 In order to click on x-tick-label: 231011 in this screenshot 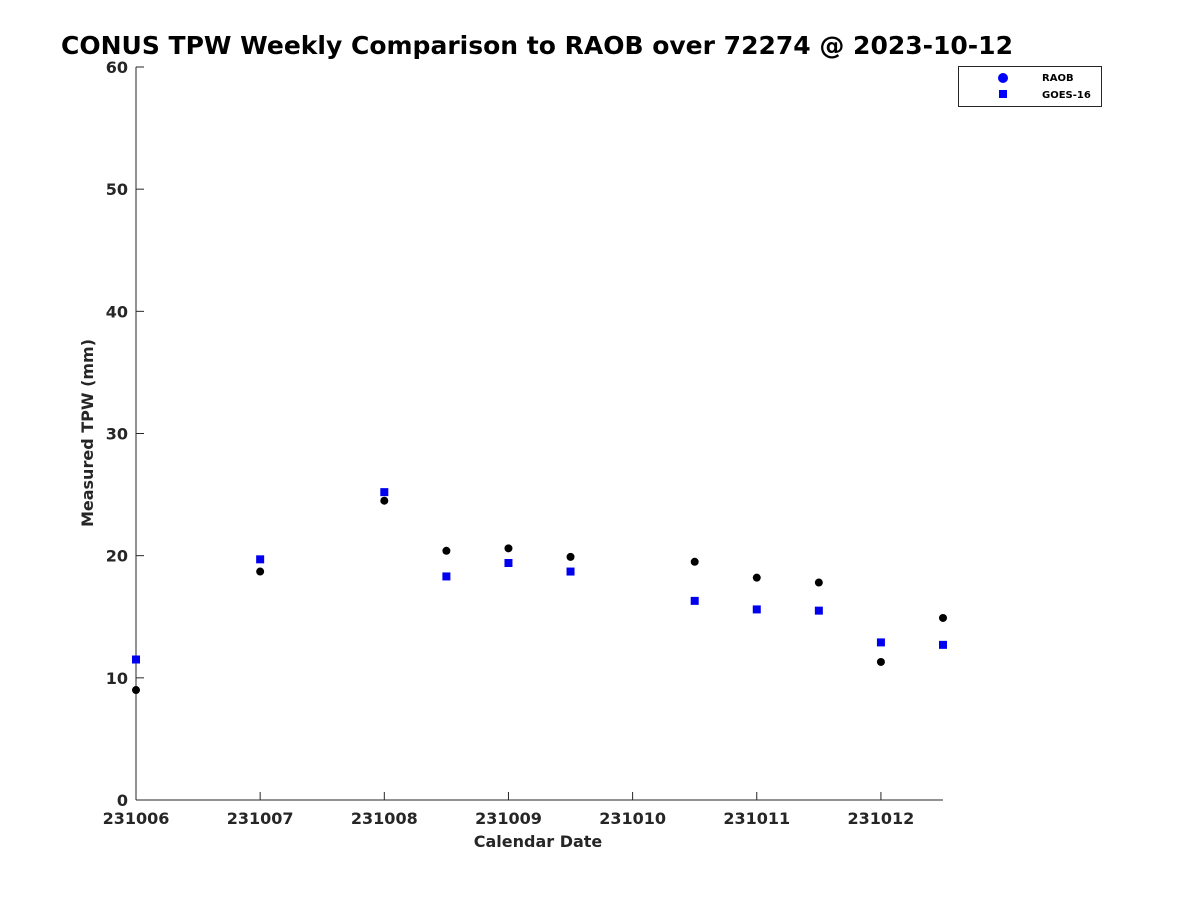, I will do `click(756, 818)`.